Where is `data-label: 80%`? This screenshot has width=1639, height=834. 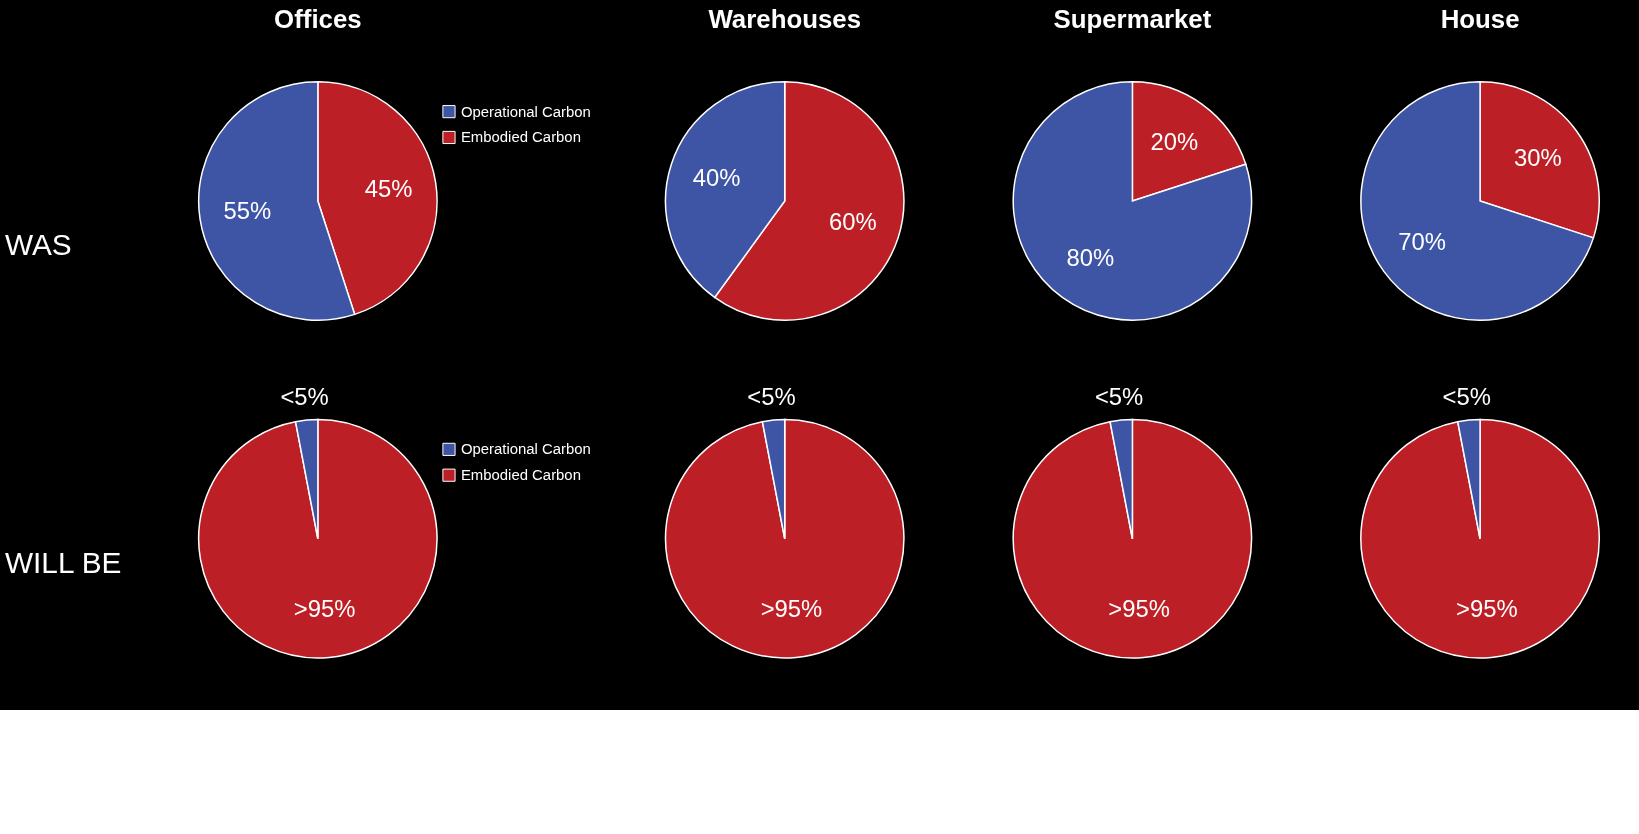
data-label: 80% is located at coordinates (1090, 257).